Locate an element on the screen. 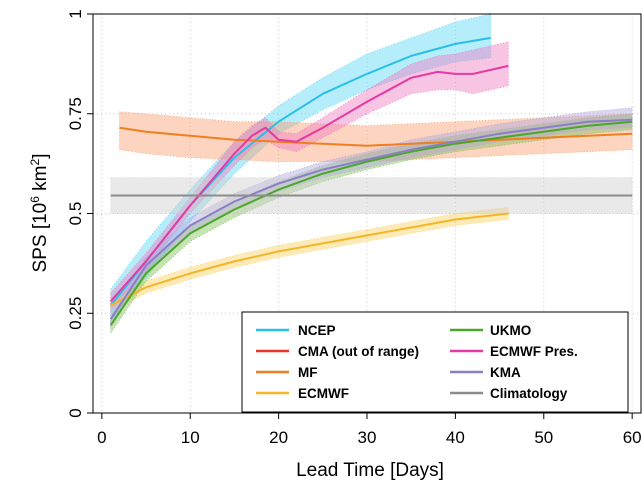 Image resolution: width=644 pixels, height=485 pixels. y-axis-title-end: ] is located at coordinates (40, 156).